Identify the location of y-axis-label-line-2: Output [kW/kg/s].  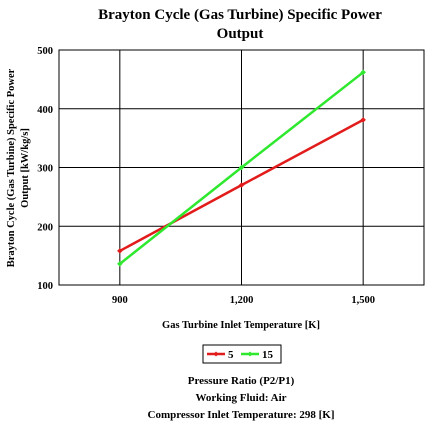
(25, 168).